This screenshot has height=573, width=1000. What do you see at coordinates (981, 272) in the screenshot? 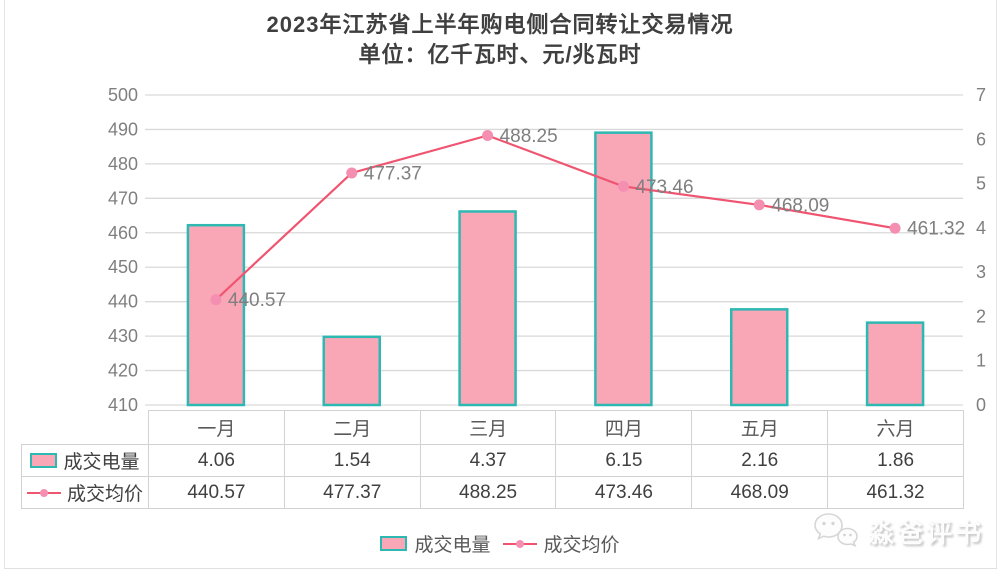
I see `y-axis-right-tick-label: 3` at bounding box center [981, 272].